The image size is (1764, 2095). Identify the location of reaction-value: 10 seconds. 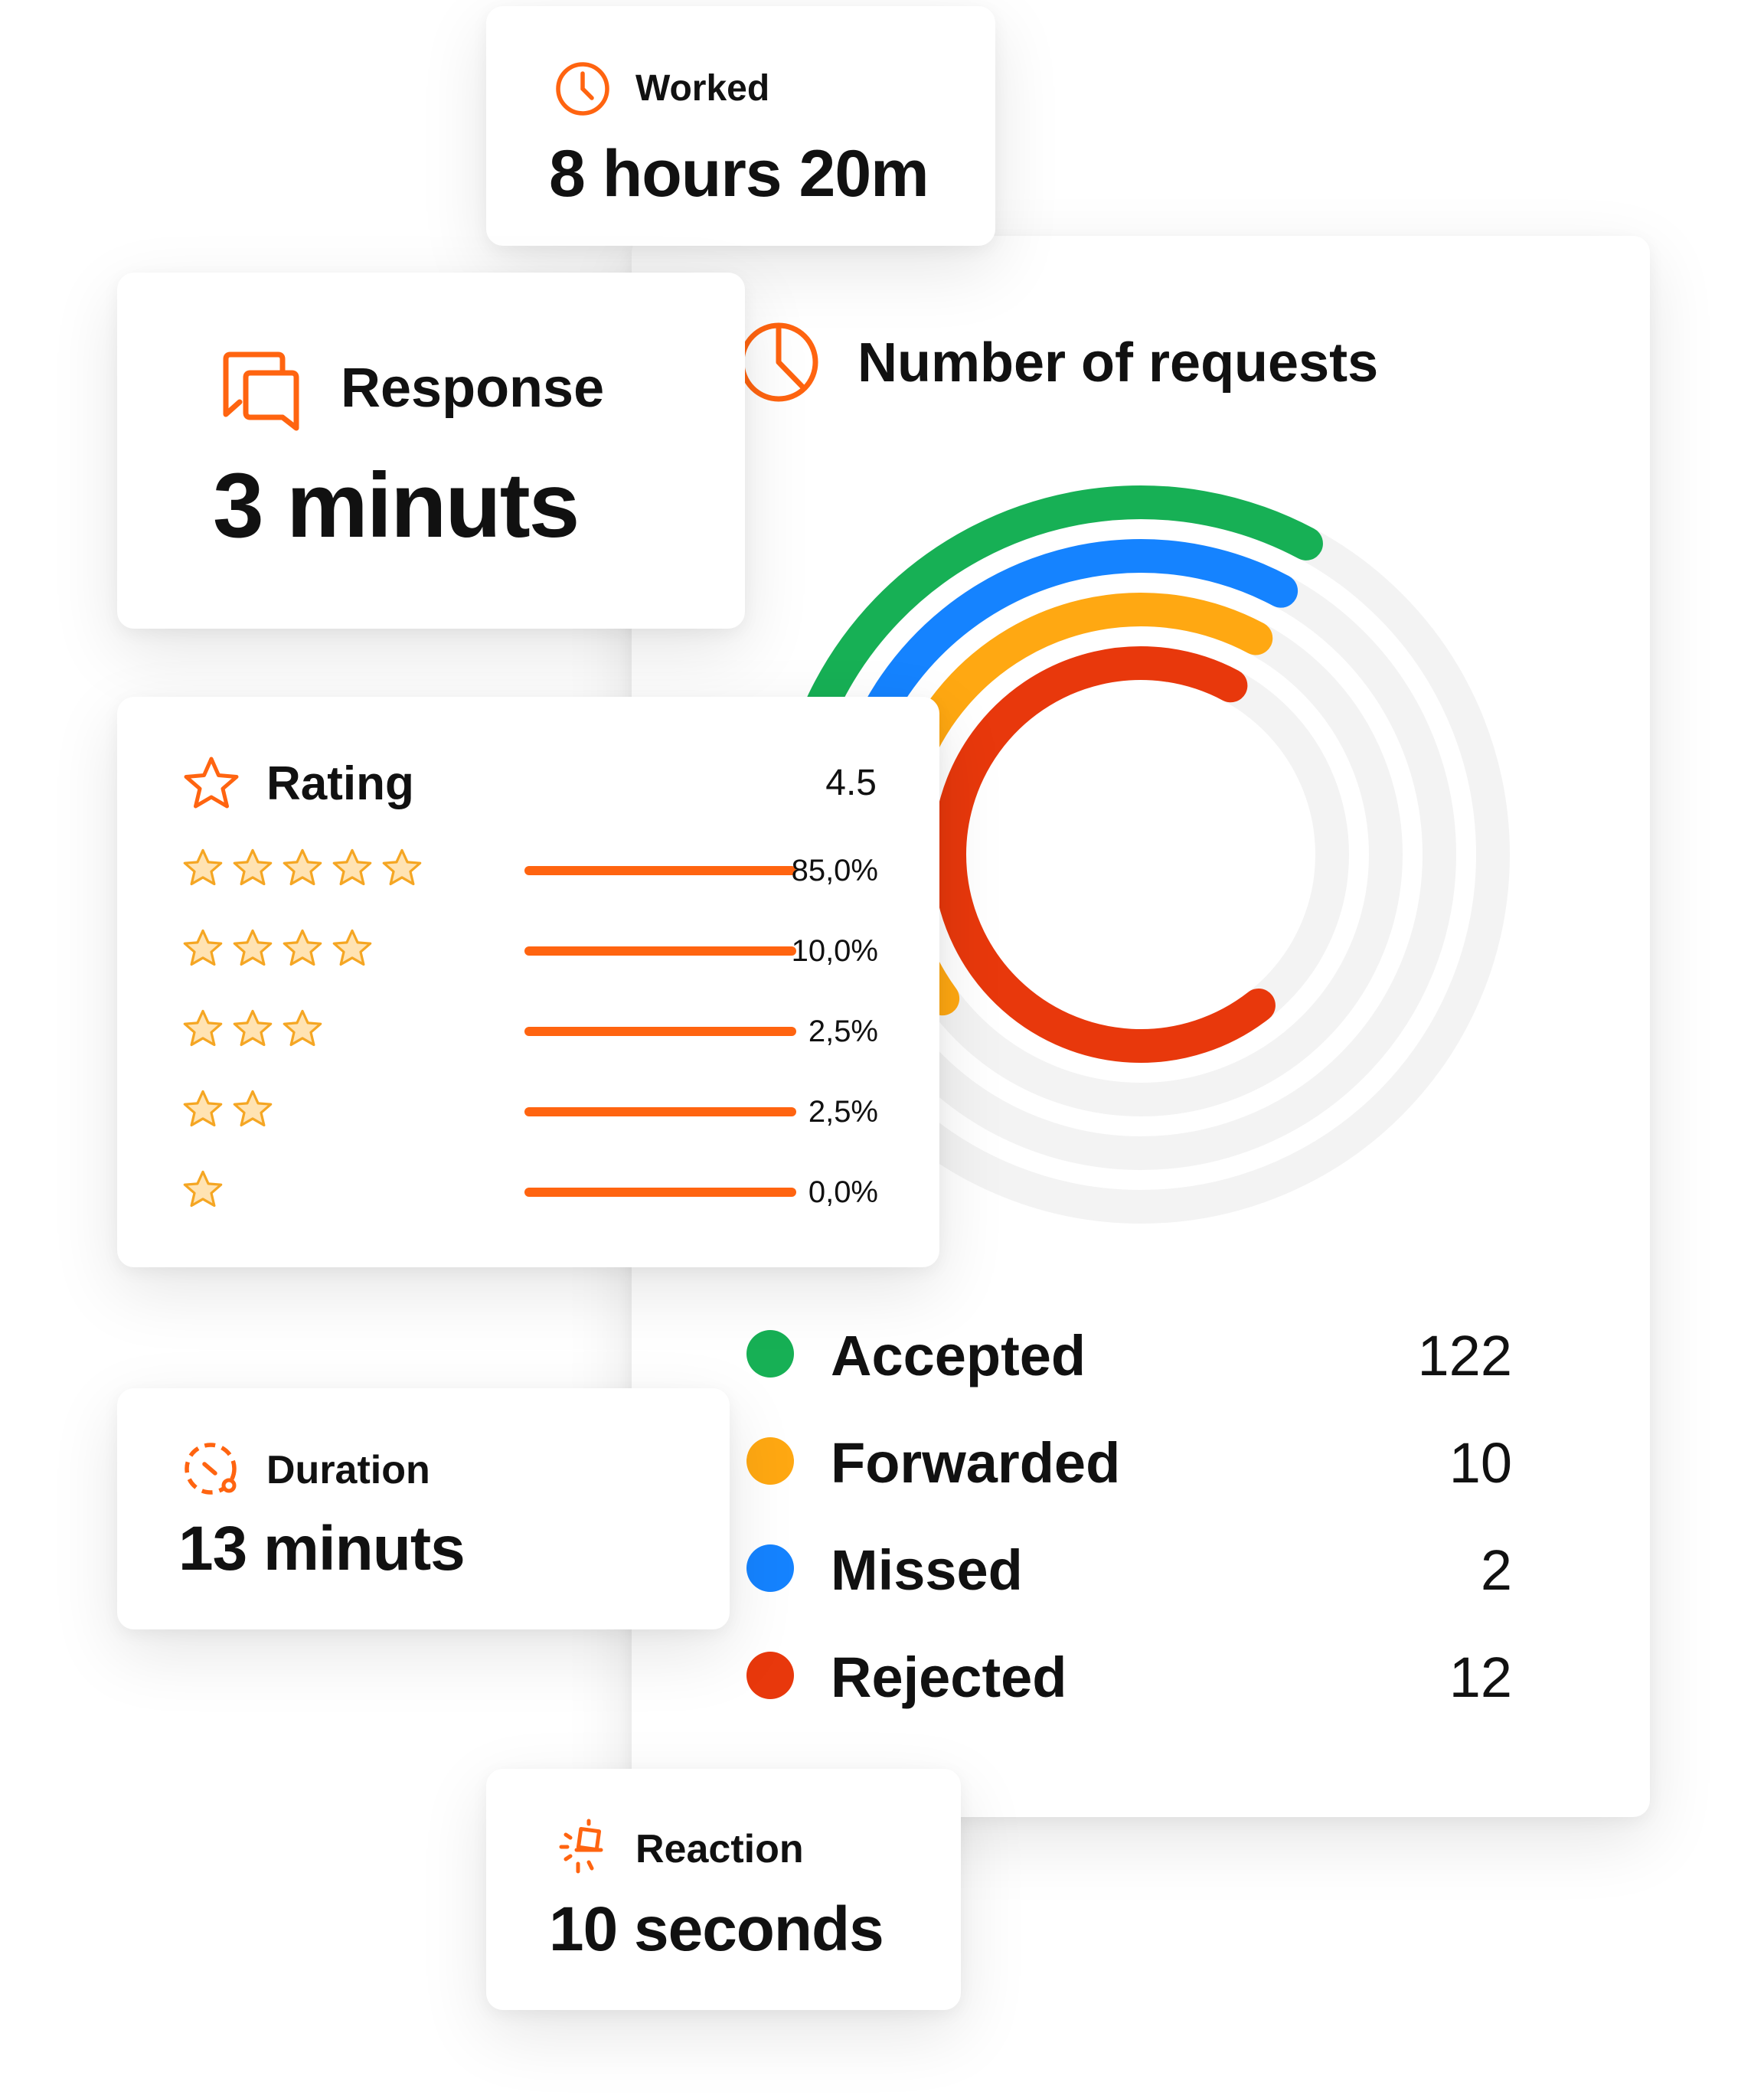
(716, 1929).